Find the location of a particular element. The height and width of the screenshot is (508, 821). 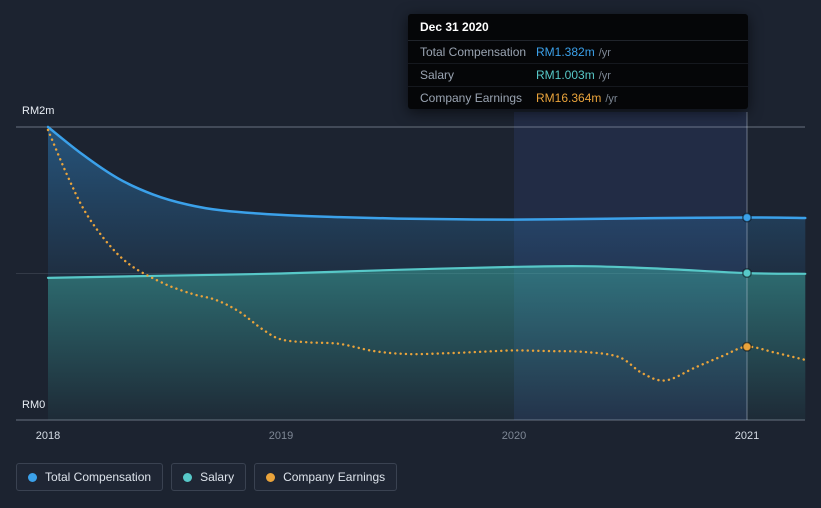

y-axis-label-bottom: RM0 is located at coordinates (34, 405).